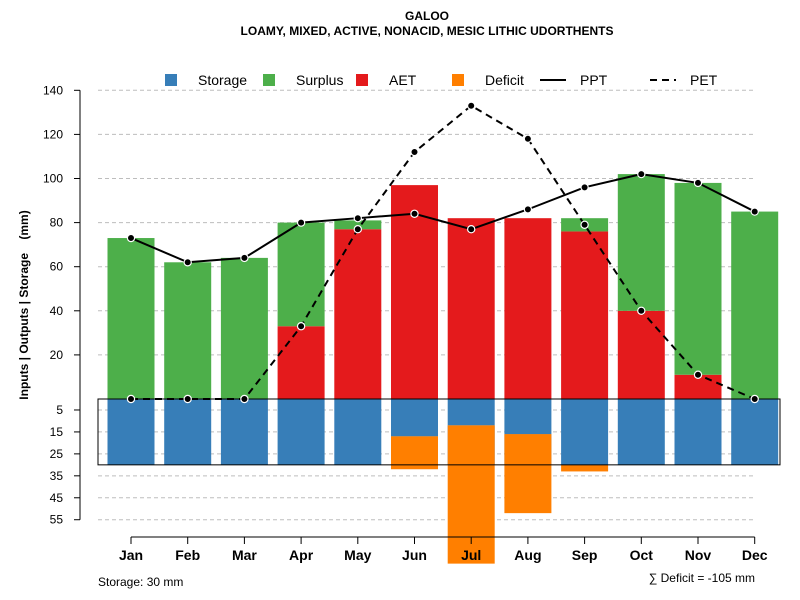 The width and height of the screenshot is (800, 600). I want to click on deficit-bar-aug, so click(528, 474).